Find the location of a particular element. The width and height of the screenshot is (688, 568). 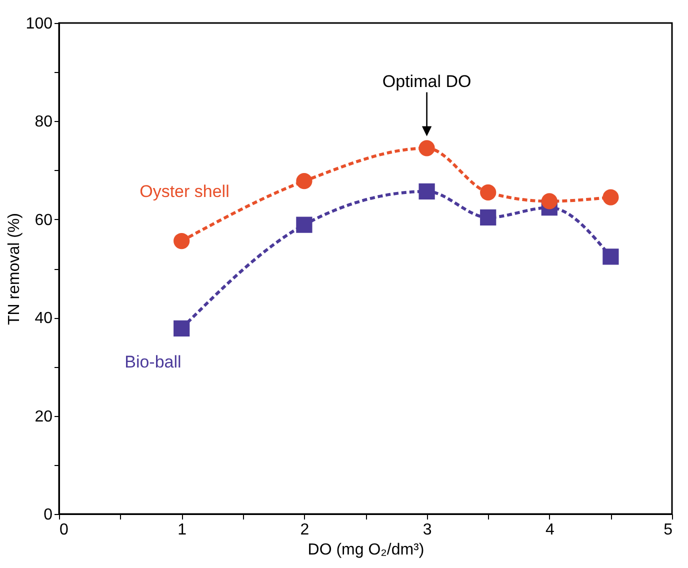

x-tick-label: 5 is located at coordinates (668, 530).